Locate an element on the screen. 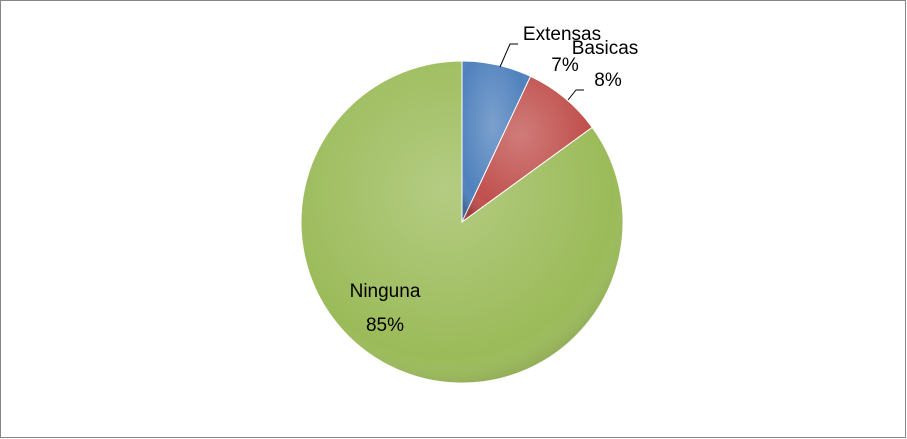  slice-label: Extensas is located at coordinates (562, 34).